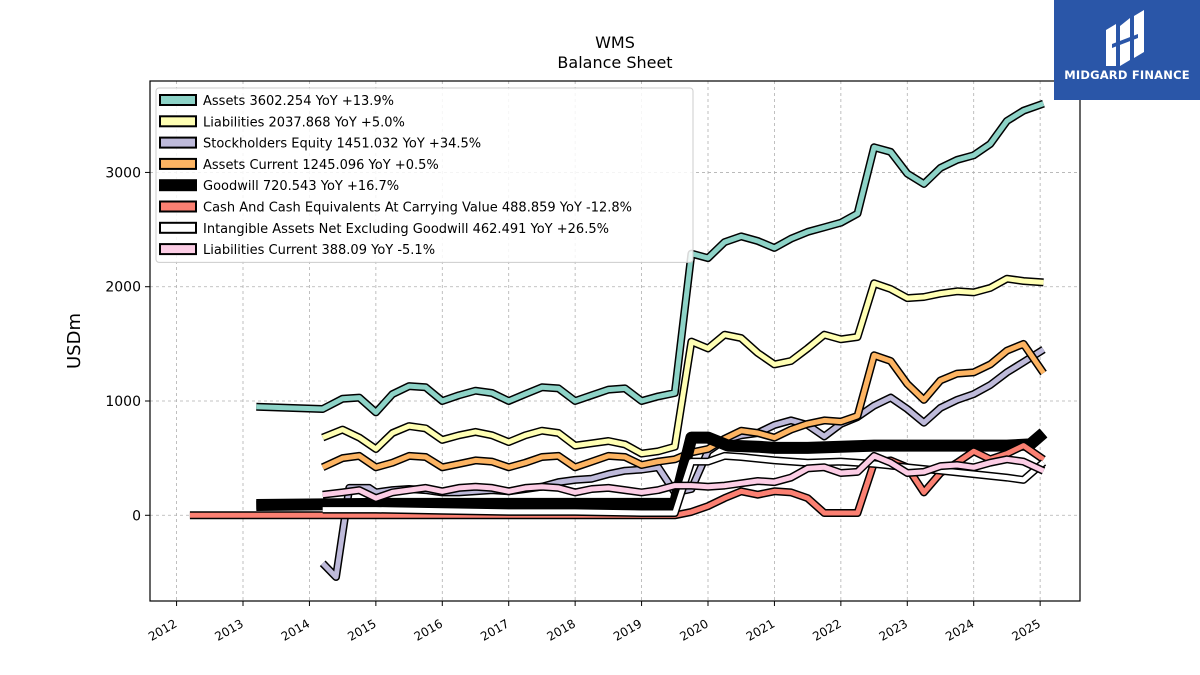 This screenshot has width=1200, height=675. I want to click on chart-subtitle: Balance Sheet, so click(614, 62).